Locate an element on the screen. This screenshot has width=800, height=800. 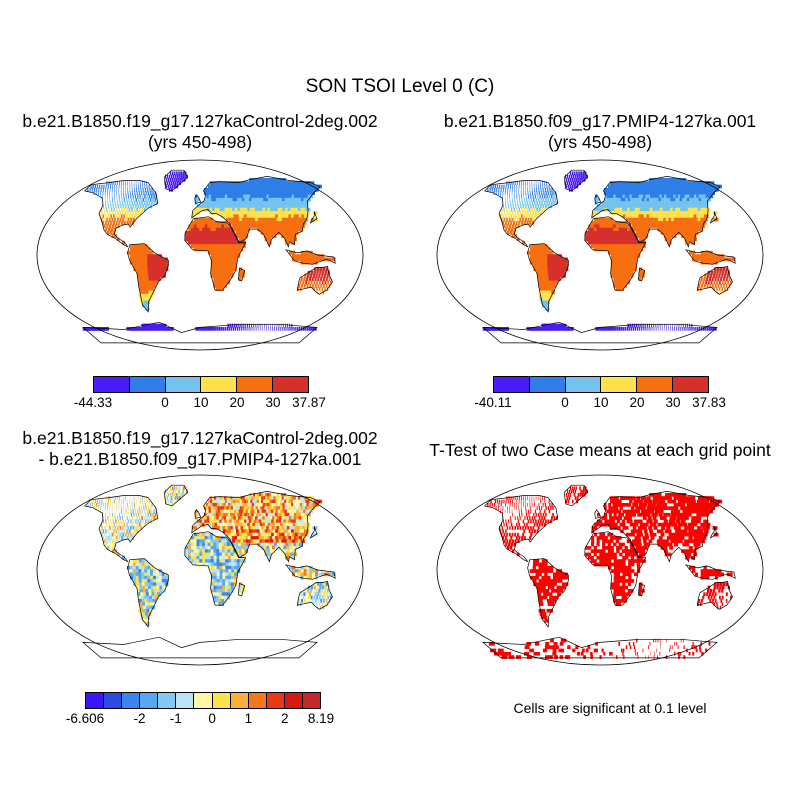
colorbar-ticks-bottom-left: -6.606 -2 -1 0 1 2 8.19 is located at coordinates (200, 720).